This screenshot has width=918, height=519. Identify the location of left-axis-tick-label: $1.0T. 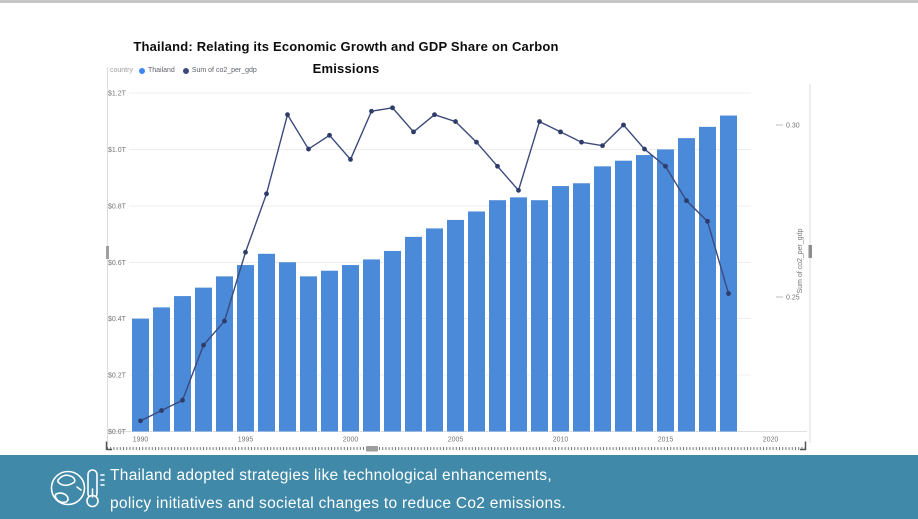
(117, 150).